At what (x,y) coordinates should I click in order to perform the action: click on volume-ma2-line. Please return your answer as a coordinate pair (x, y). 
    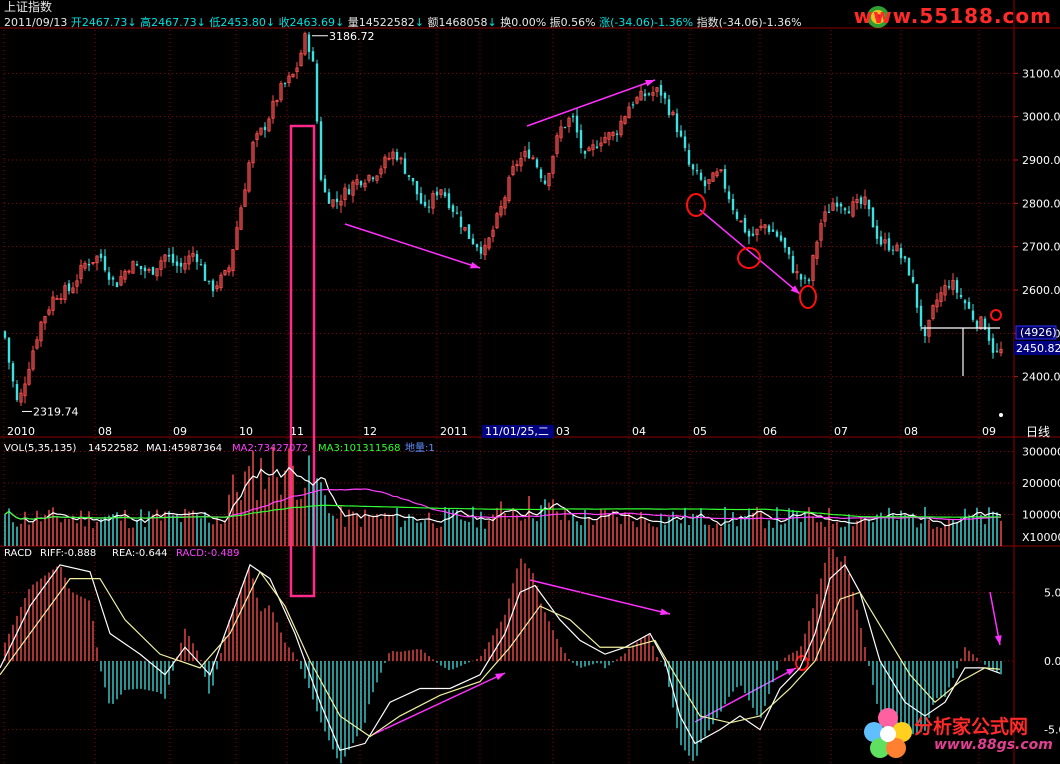
    Looking at the image, I should click on (503, 504).